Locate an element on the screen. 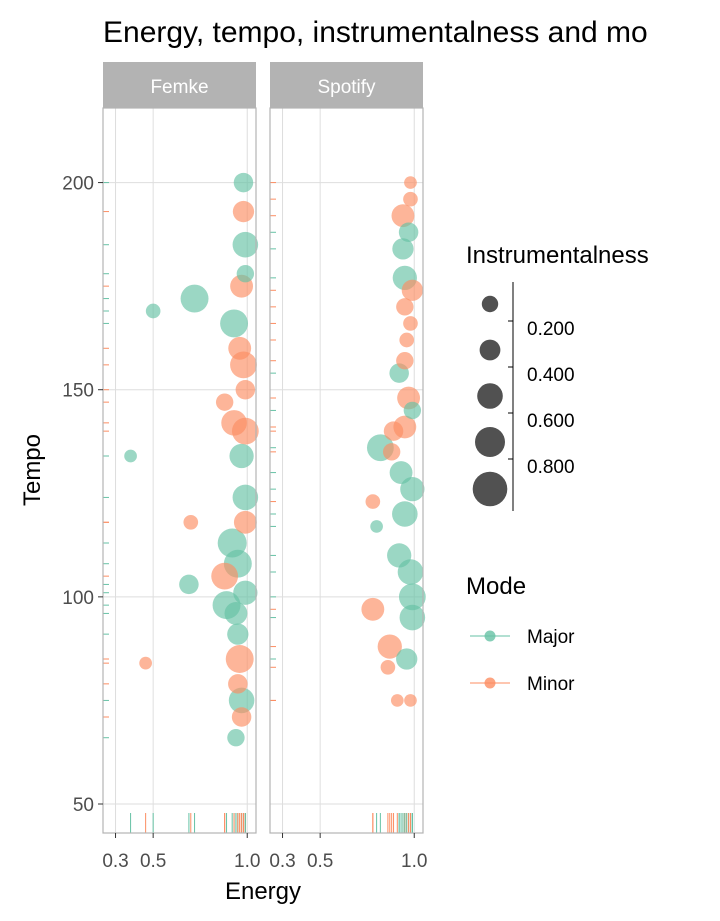 This screenshot has width=720, height=921. color-legend-key-major is located at coordinates (490, 636).